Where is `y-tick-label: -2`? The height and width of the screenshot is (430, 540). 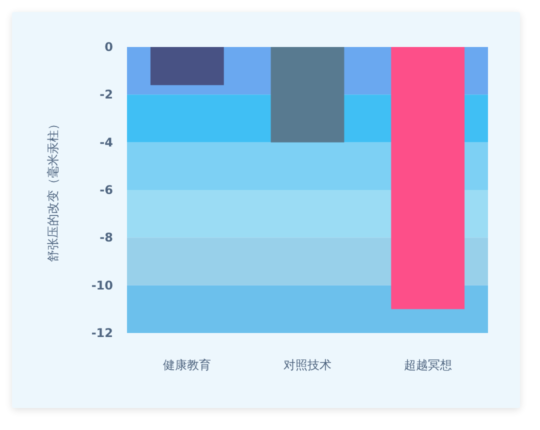 y-tick-label: -2 is located at coordinates (106, 95).